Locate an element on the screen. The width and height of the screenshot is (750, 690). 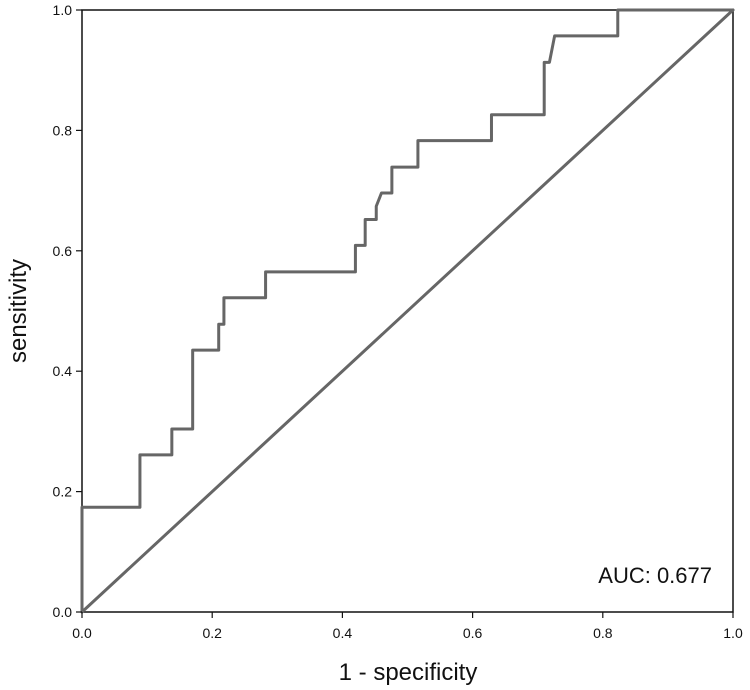
x-tick-label-2: 0.4 is located at coordinates (343, 633).